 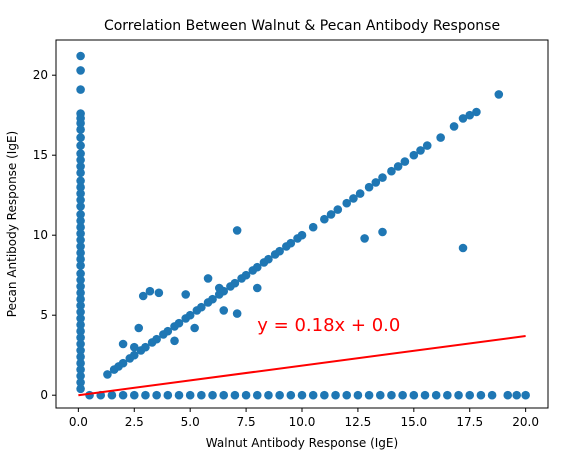 What do you see at coordinates (302, 443) in the screenshot?
I see `x-axis-label: Walnut Antibody Response (IgE)` at bounding box center [302, 443].